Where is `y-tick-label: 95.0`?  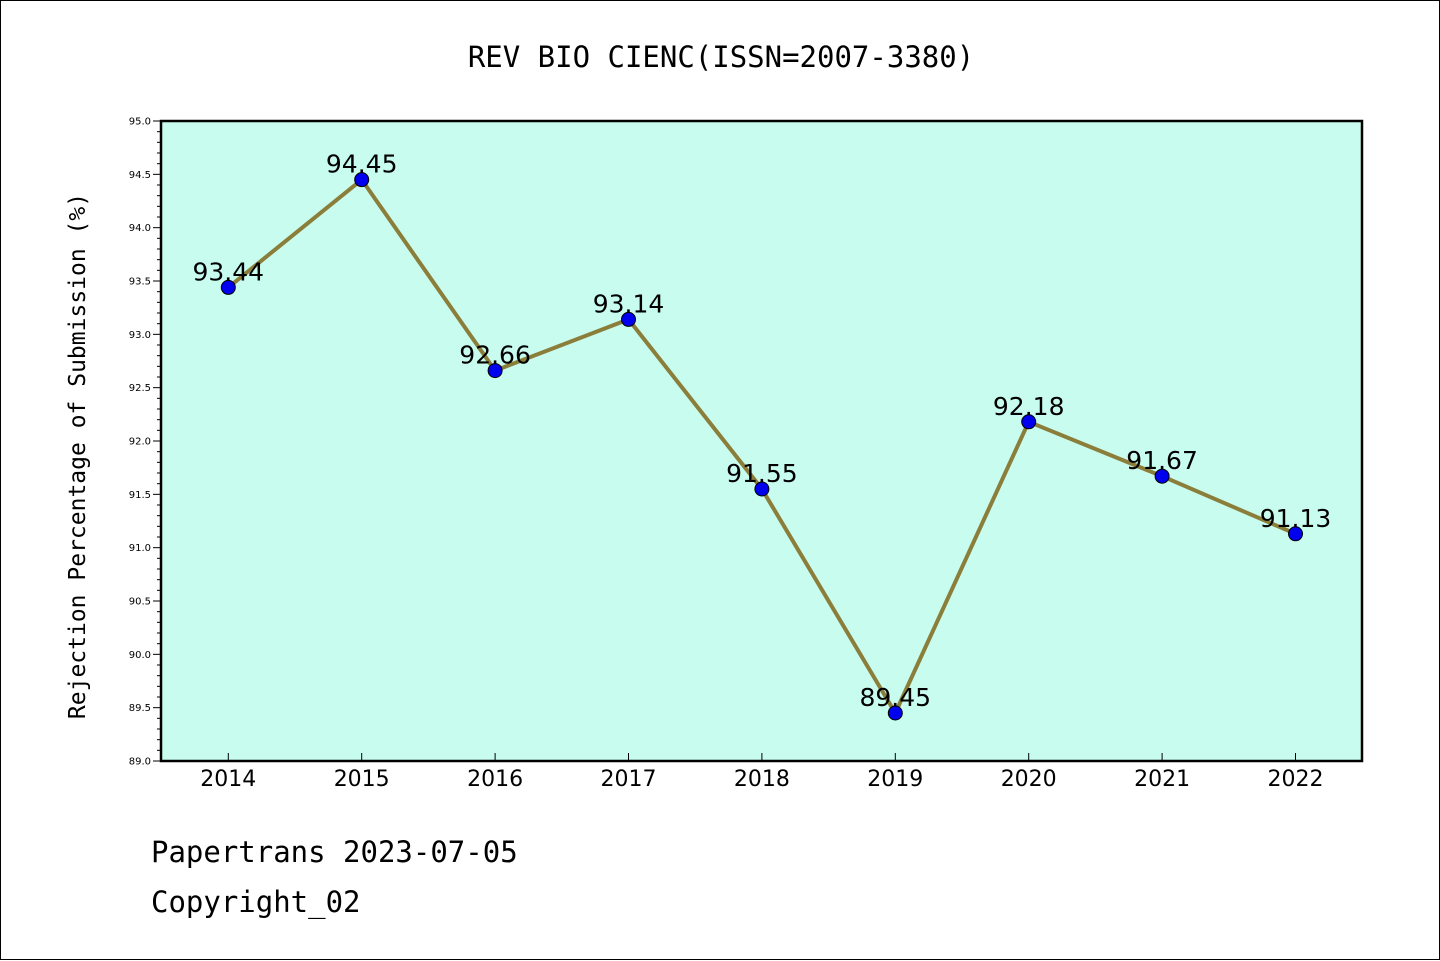
y-tick-label: 95.0 is located at coordinates (140, 122).